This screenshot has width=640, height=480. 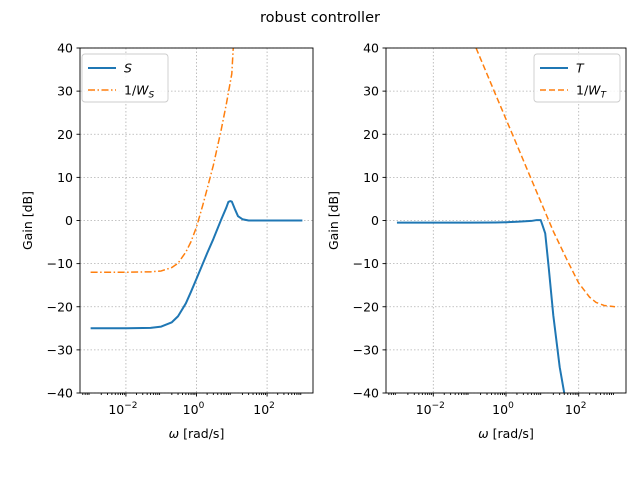 What do you see at coordinates (125, 78) in the screenshot?
I see `legend: S 1/WS` at bounding box center [125, 78].